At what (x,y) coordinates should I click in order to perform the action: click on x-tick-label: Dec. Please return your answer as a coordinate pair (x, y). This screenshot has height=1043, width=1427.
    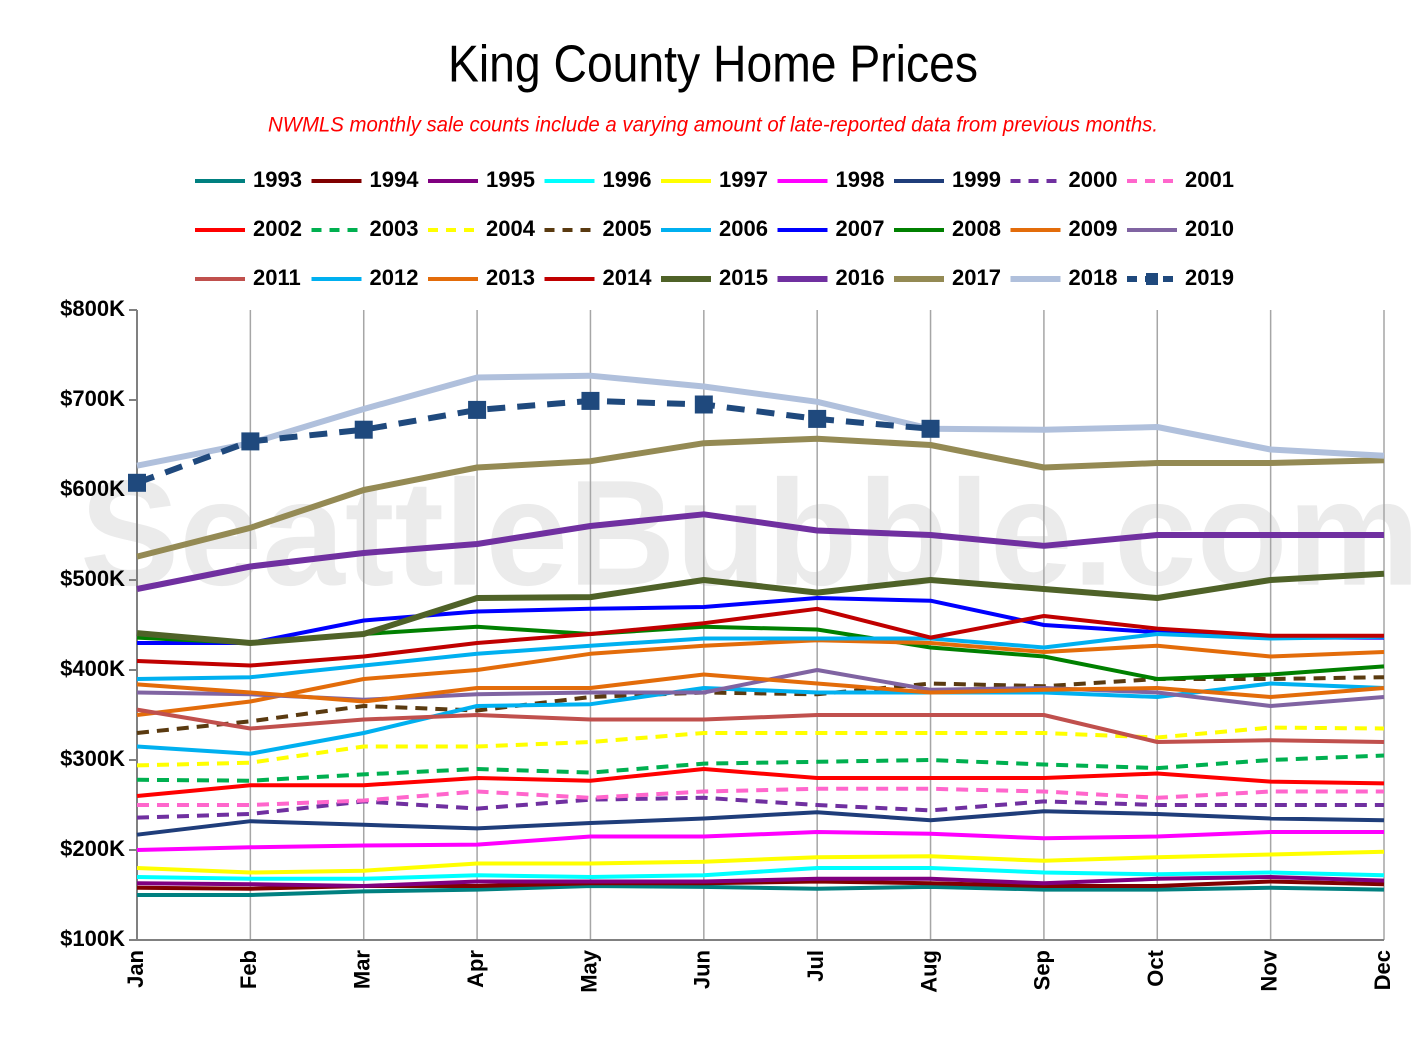
    Looking at the image, I should click on (1382, 970).